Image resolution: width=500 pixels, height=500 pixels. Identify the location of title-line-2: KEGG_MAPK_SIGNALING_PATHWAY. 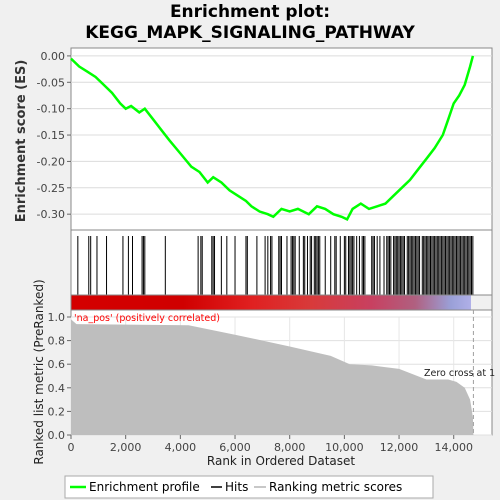
(250, 33).